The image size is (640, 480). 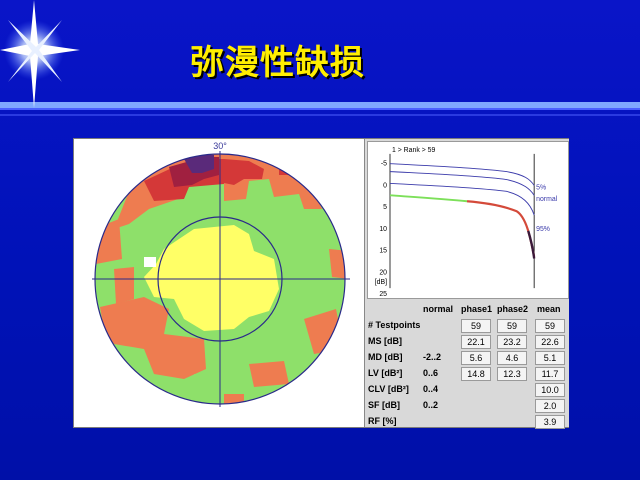 I want to click on row-label: SF [dB], so click(x=384, y=405).